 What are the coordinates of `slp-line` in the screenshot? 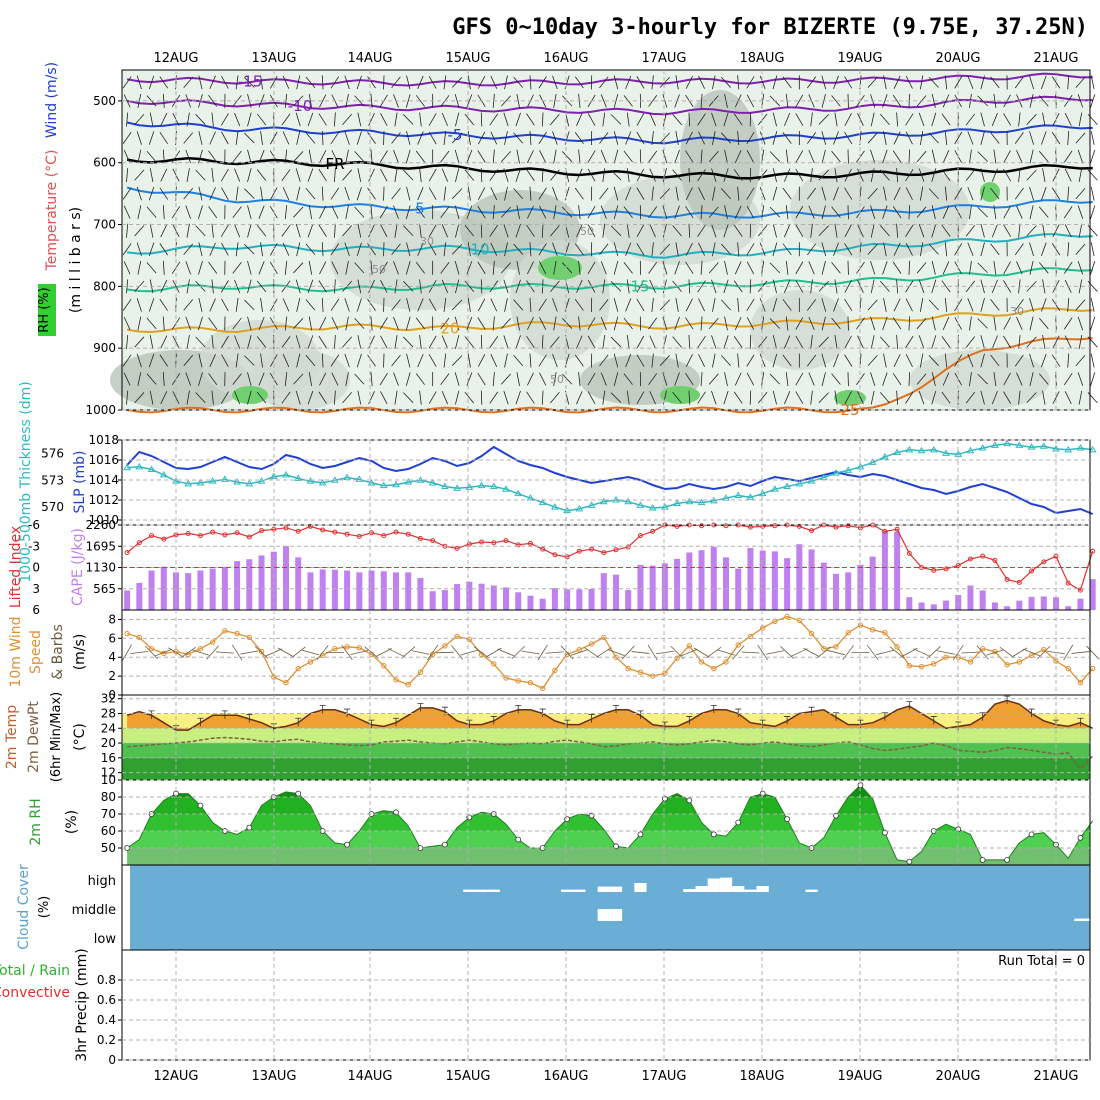 It's located at (610, 480).